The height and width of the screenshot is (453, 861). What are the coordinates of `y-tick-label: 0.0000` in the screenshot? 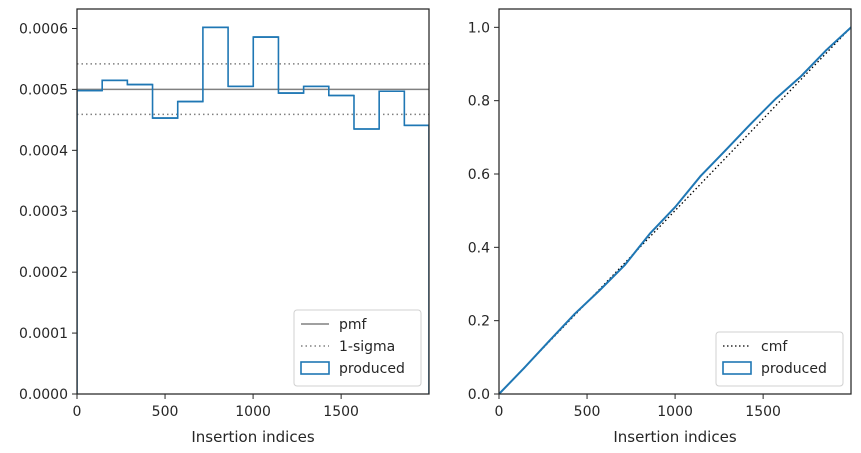 It's located at (43, 395).